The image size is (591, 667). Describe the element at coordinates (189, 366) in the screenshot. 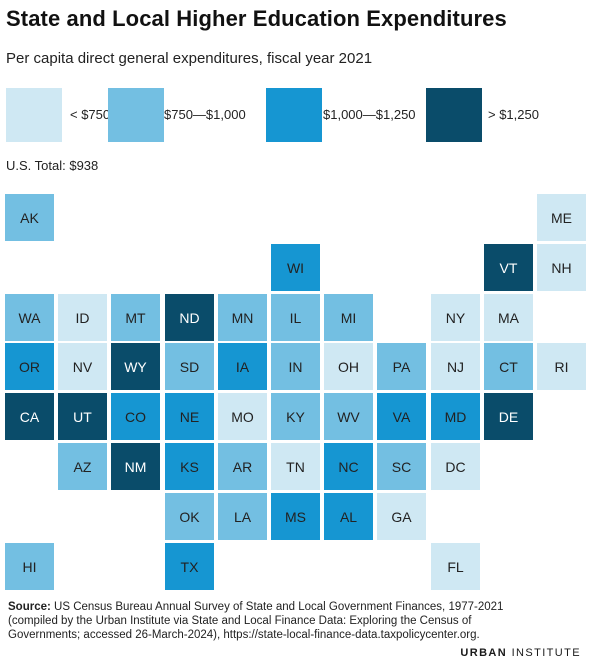

I see `state-tile-sd: SD` at that location.